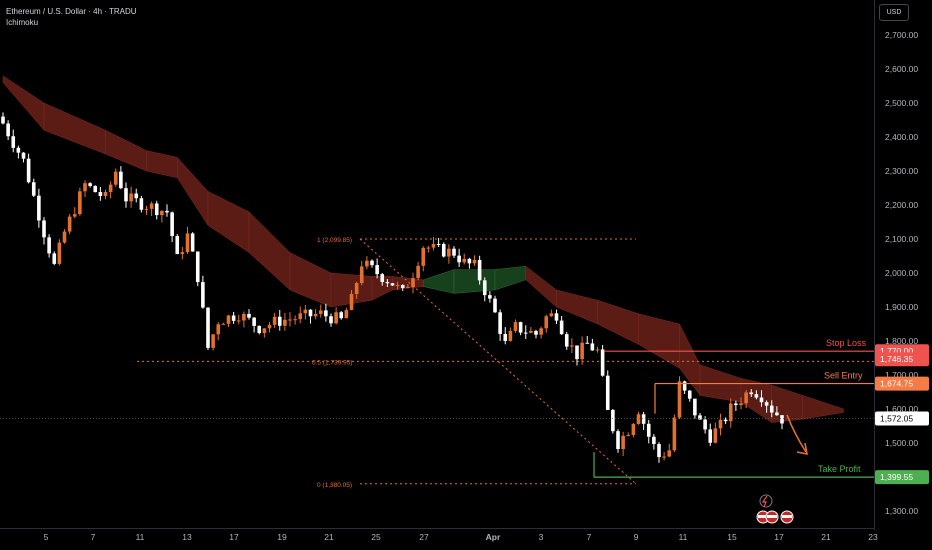 The height and width of the screenshot is (550, 932). What do you see at coordinates (282, 537) in the screenshot?
I see `time-tick-label: 19` at bounding box center [282, 537].